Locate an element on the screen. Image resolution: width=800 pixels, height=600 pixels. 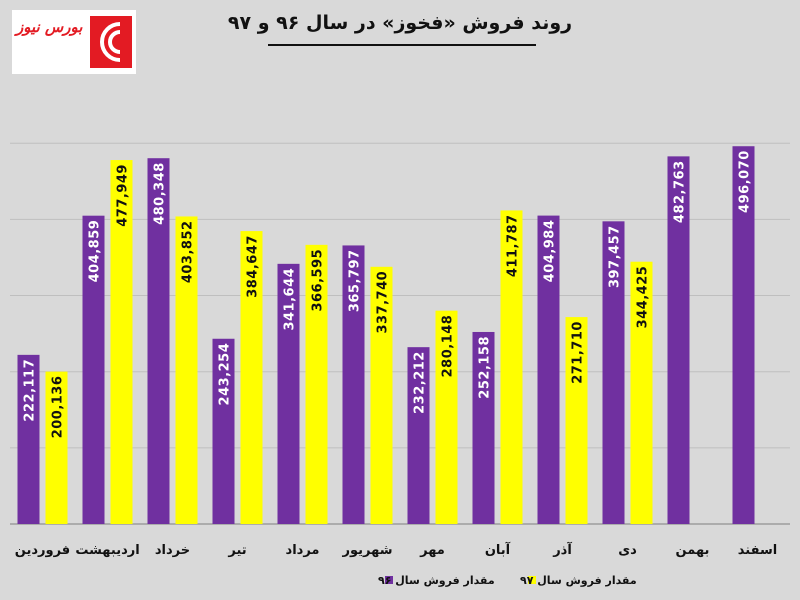
data-label: 404,859 is located at coordinates (95, 251).